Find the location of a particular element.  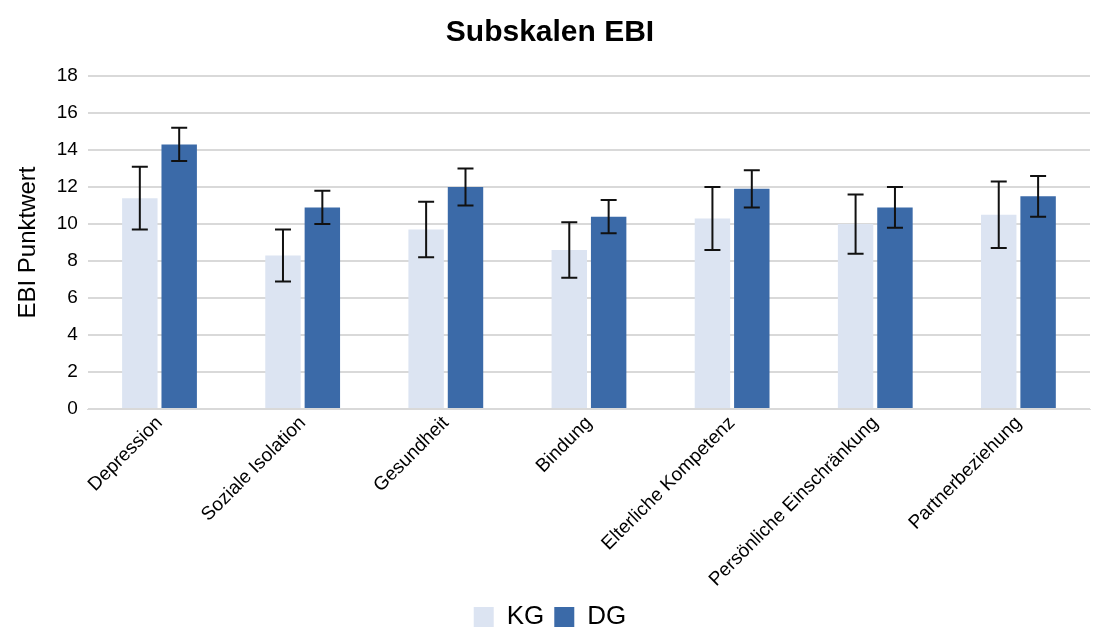

y-tick-label: 12 is located at coordinates (67, 186).